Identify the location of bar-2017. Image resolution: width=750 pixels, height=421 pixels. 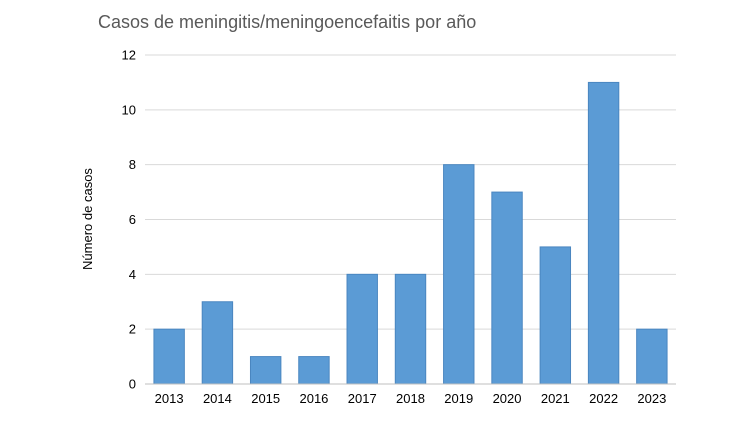
(362, 329).